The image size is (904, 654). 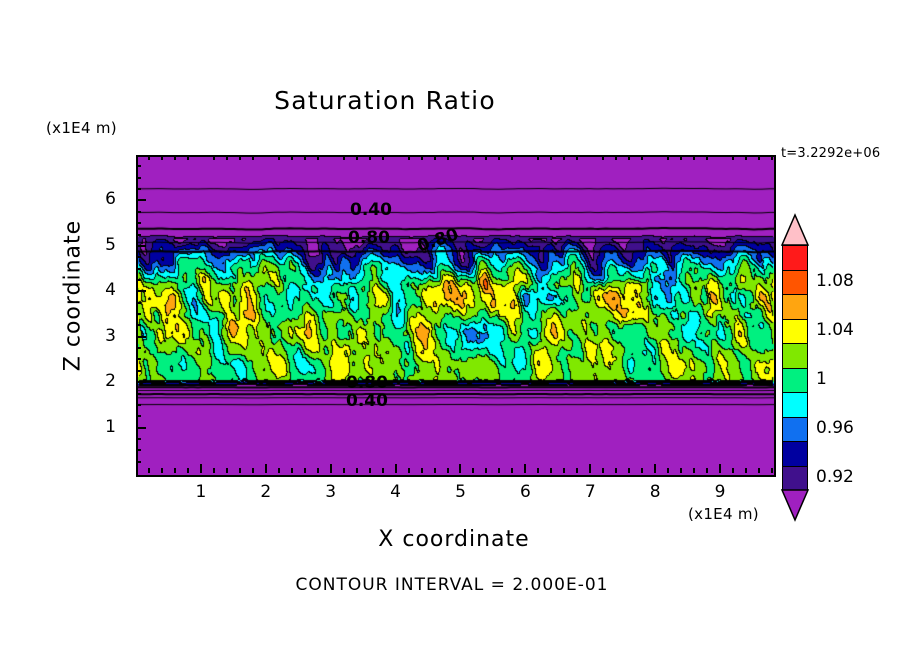 What do you see at coordinates (81, 128) in the screenshot?
I see `y-axis-units-label: (x1E4 m)` at bounding box center [81, 128].